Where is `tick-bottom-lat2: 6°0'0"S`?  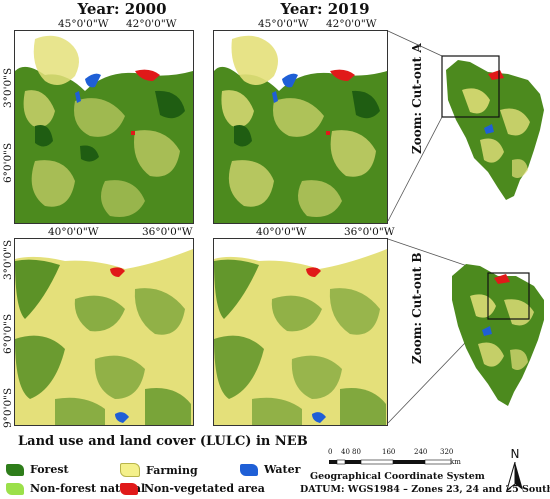
tick-bottom-lat2: 6°0'0"S is located at coordinates (8, 333).